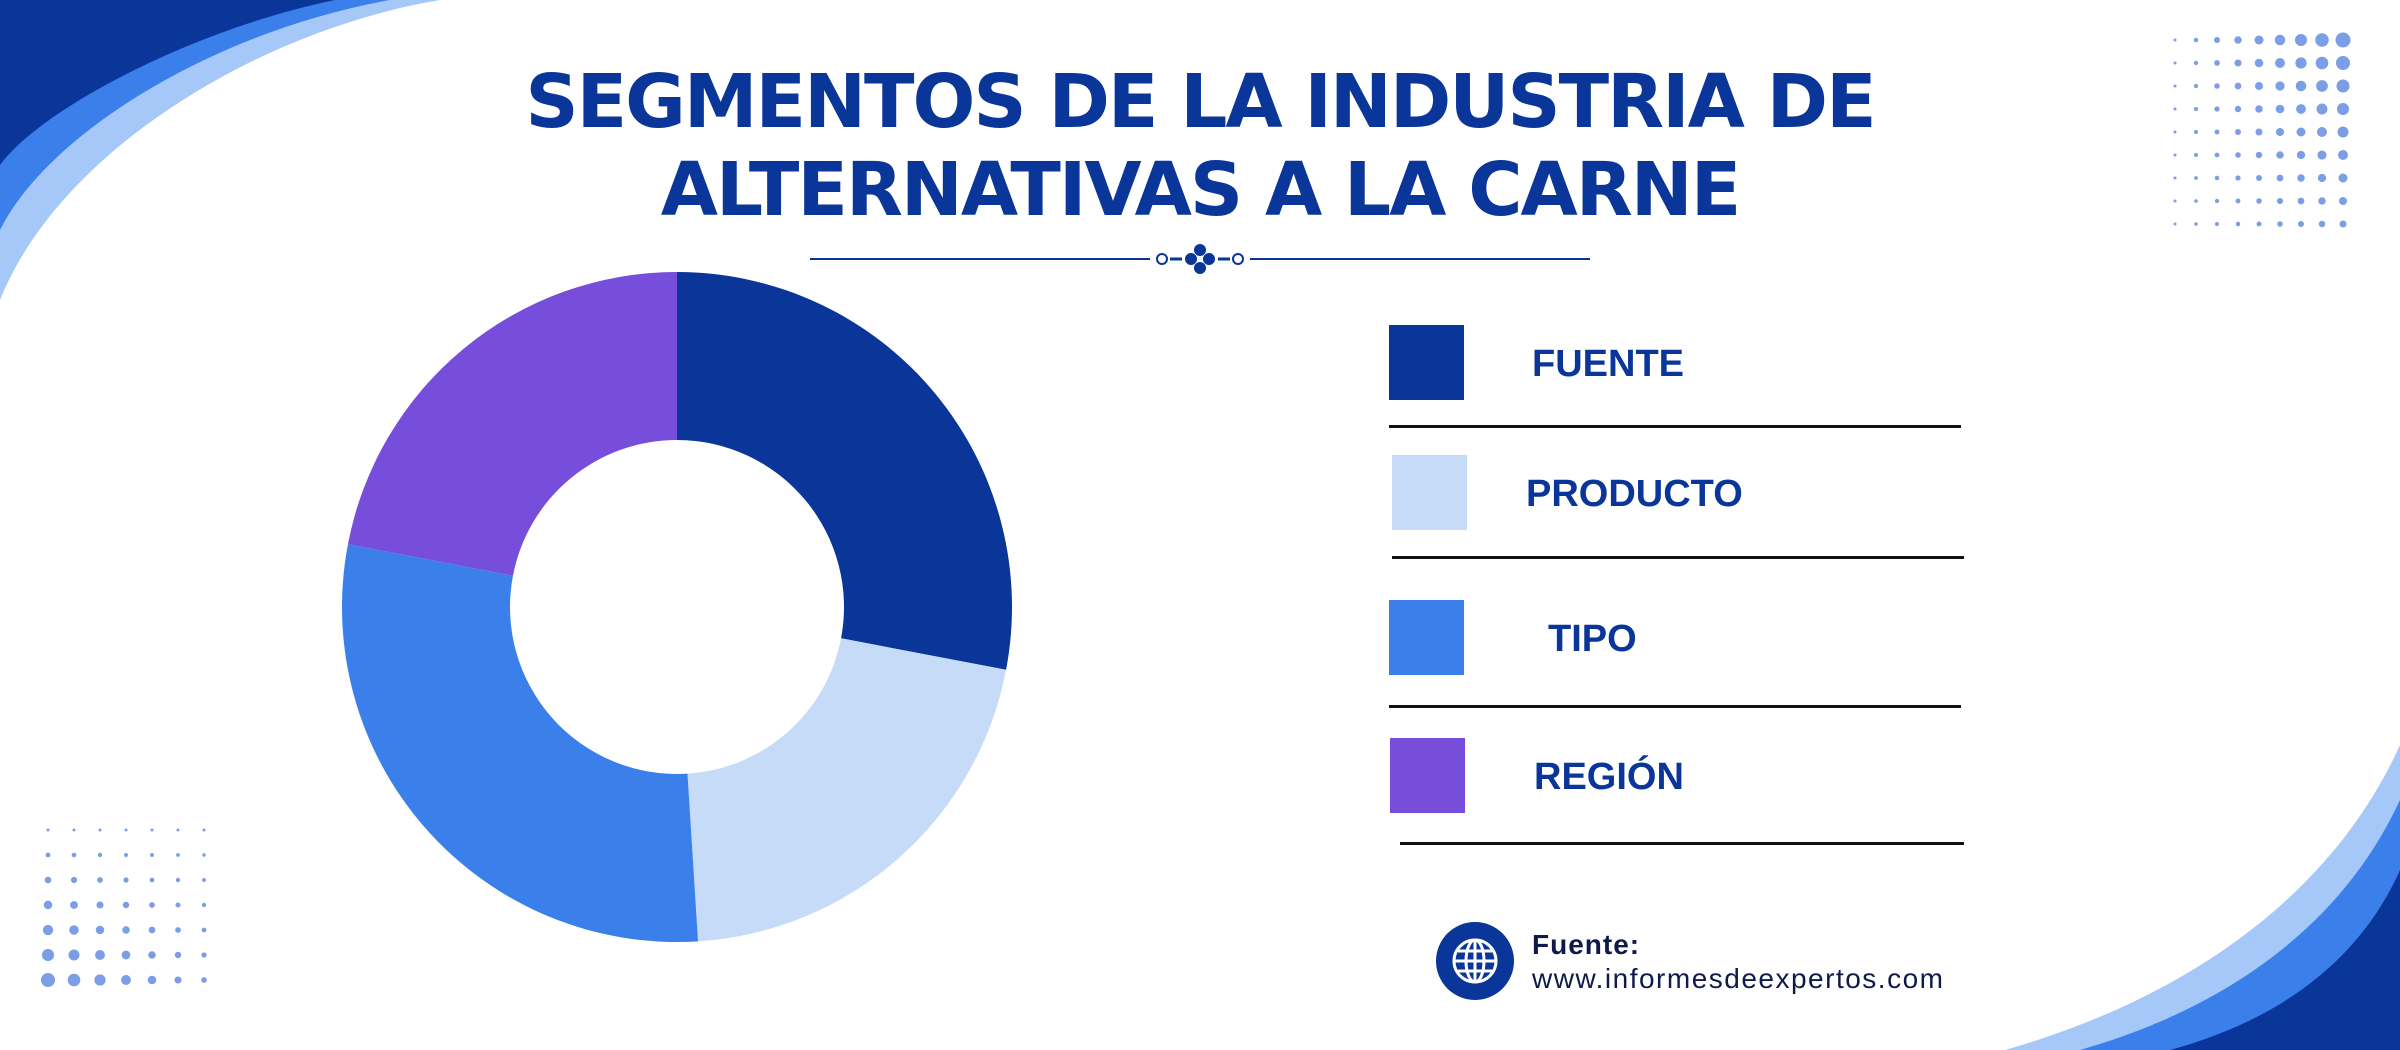 The height and width of the screenshot is (1050, 2400). Describe the element at coordinates (1427, 775) in the screenshot. I see `legend-swatch-region` at that location.